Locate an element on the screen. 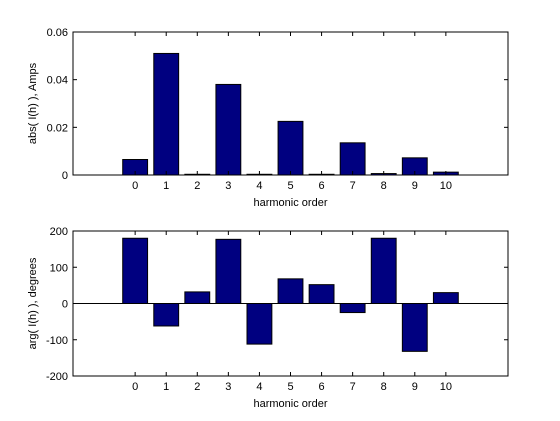 This screenshot has height=421, width=560. phase-x-tick-label: 7 is located at coordinates (353, 387).